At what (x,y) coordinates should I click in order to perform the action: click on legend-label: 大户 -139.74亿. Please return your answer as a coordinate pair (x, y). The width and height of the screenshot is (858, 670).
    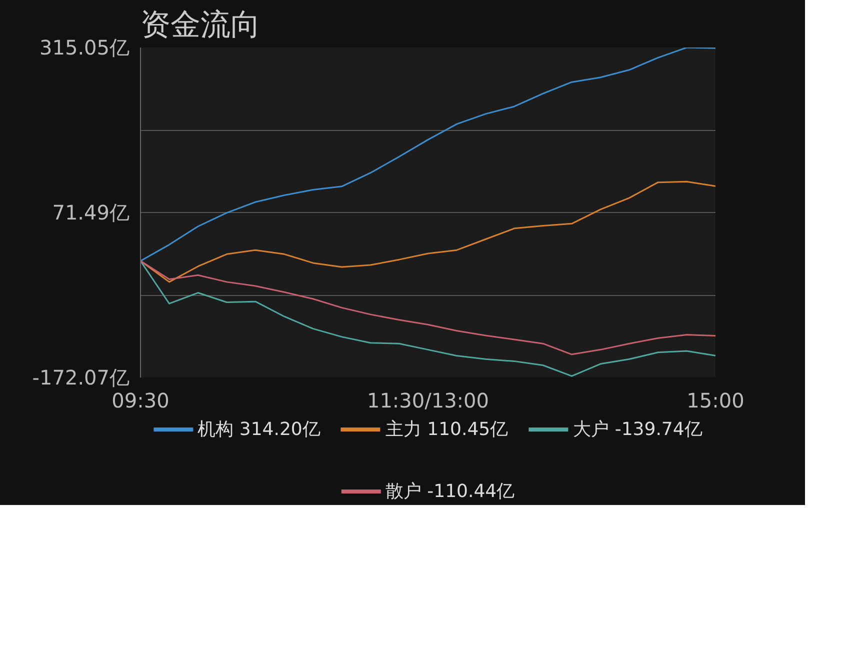
    Looking at the image, I should click on (637, 429).